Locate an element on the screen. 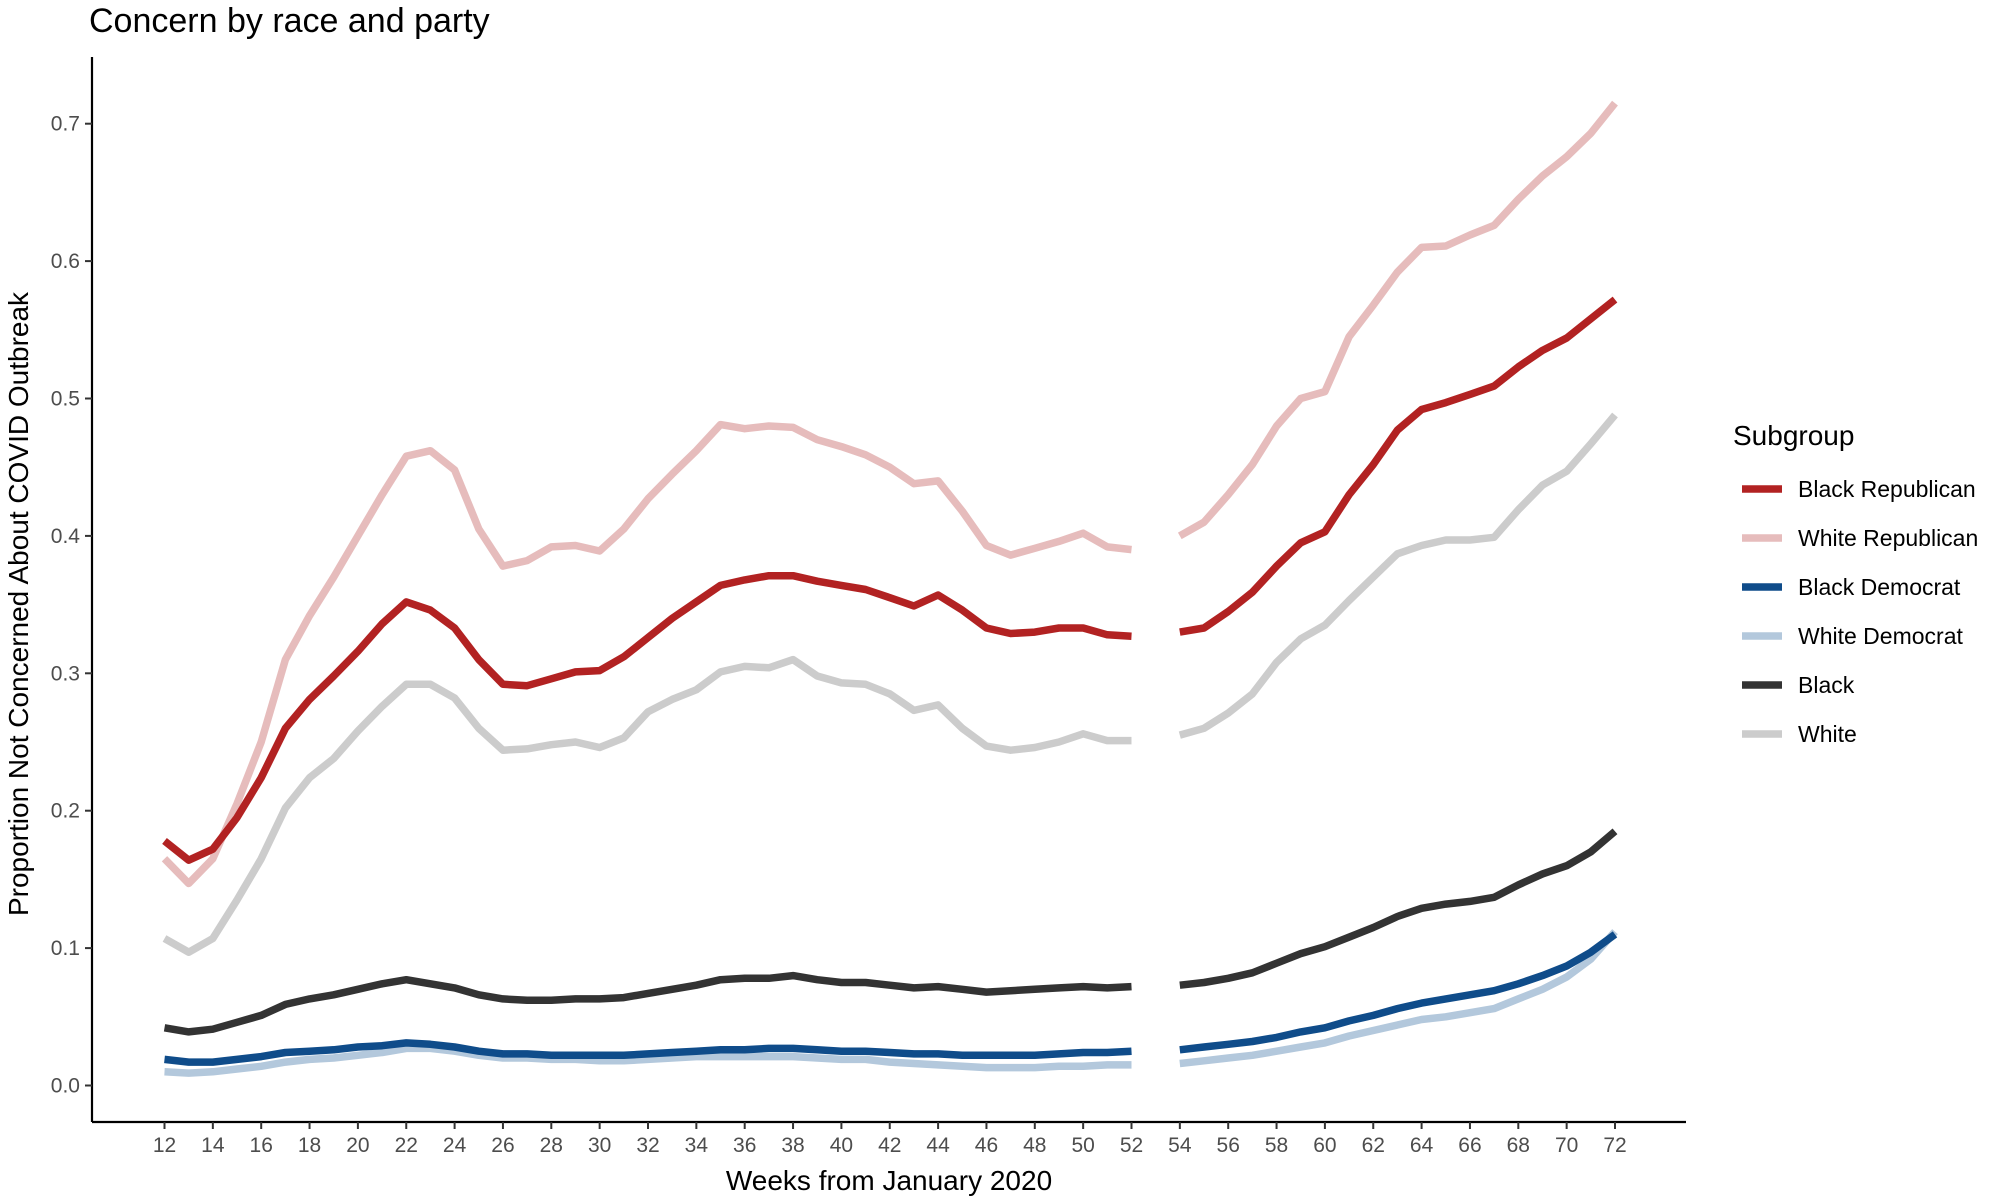 The height and width of the screenshot is (1200, 2000). x-tick-label: 58 is located at coordinates (1276, 1145).